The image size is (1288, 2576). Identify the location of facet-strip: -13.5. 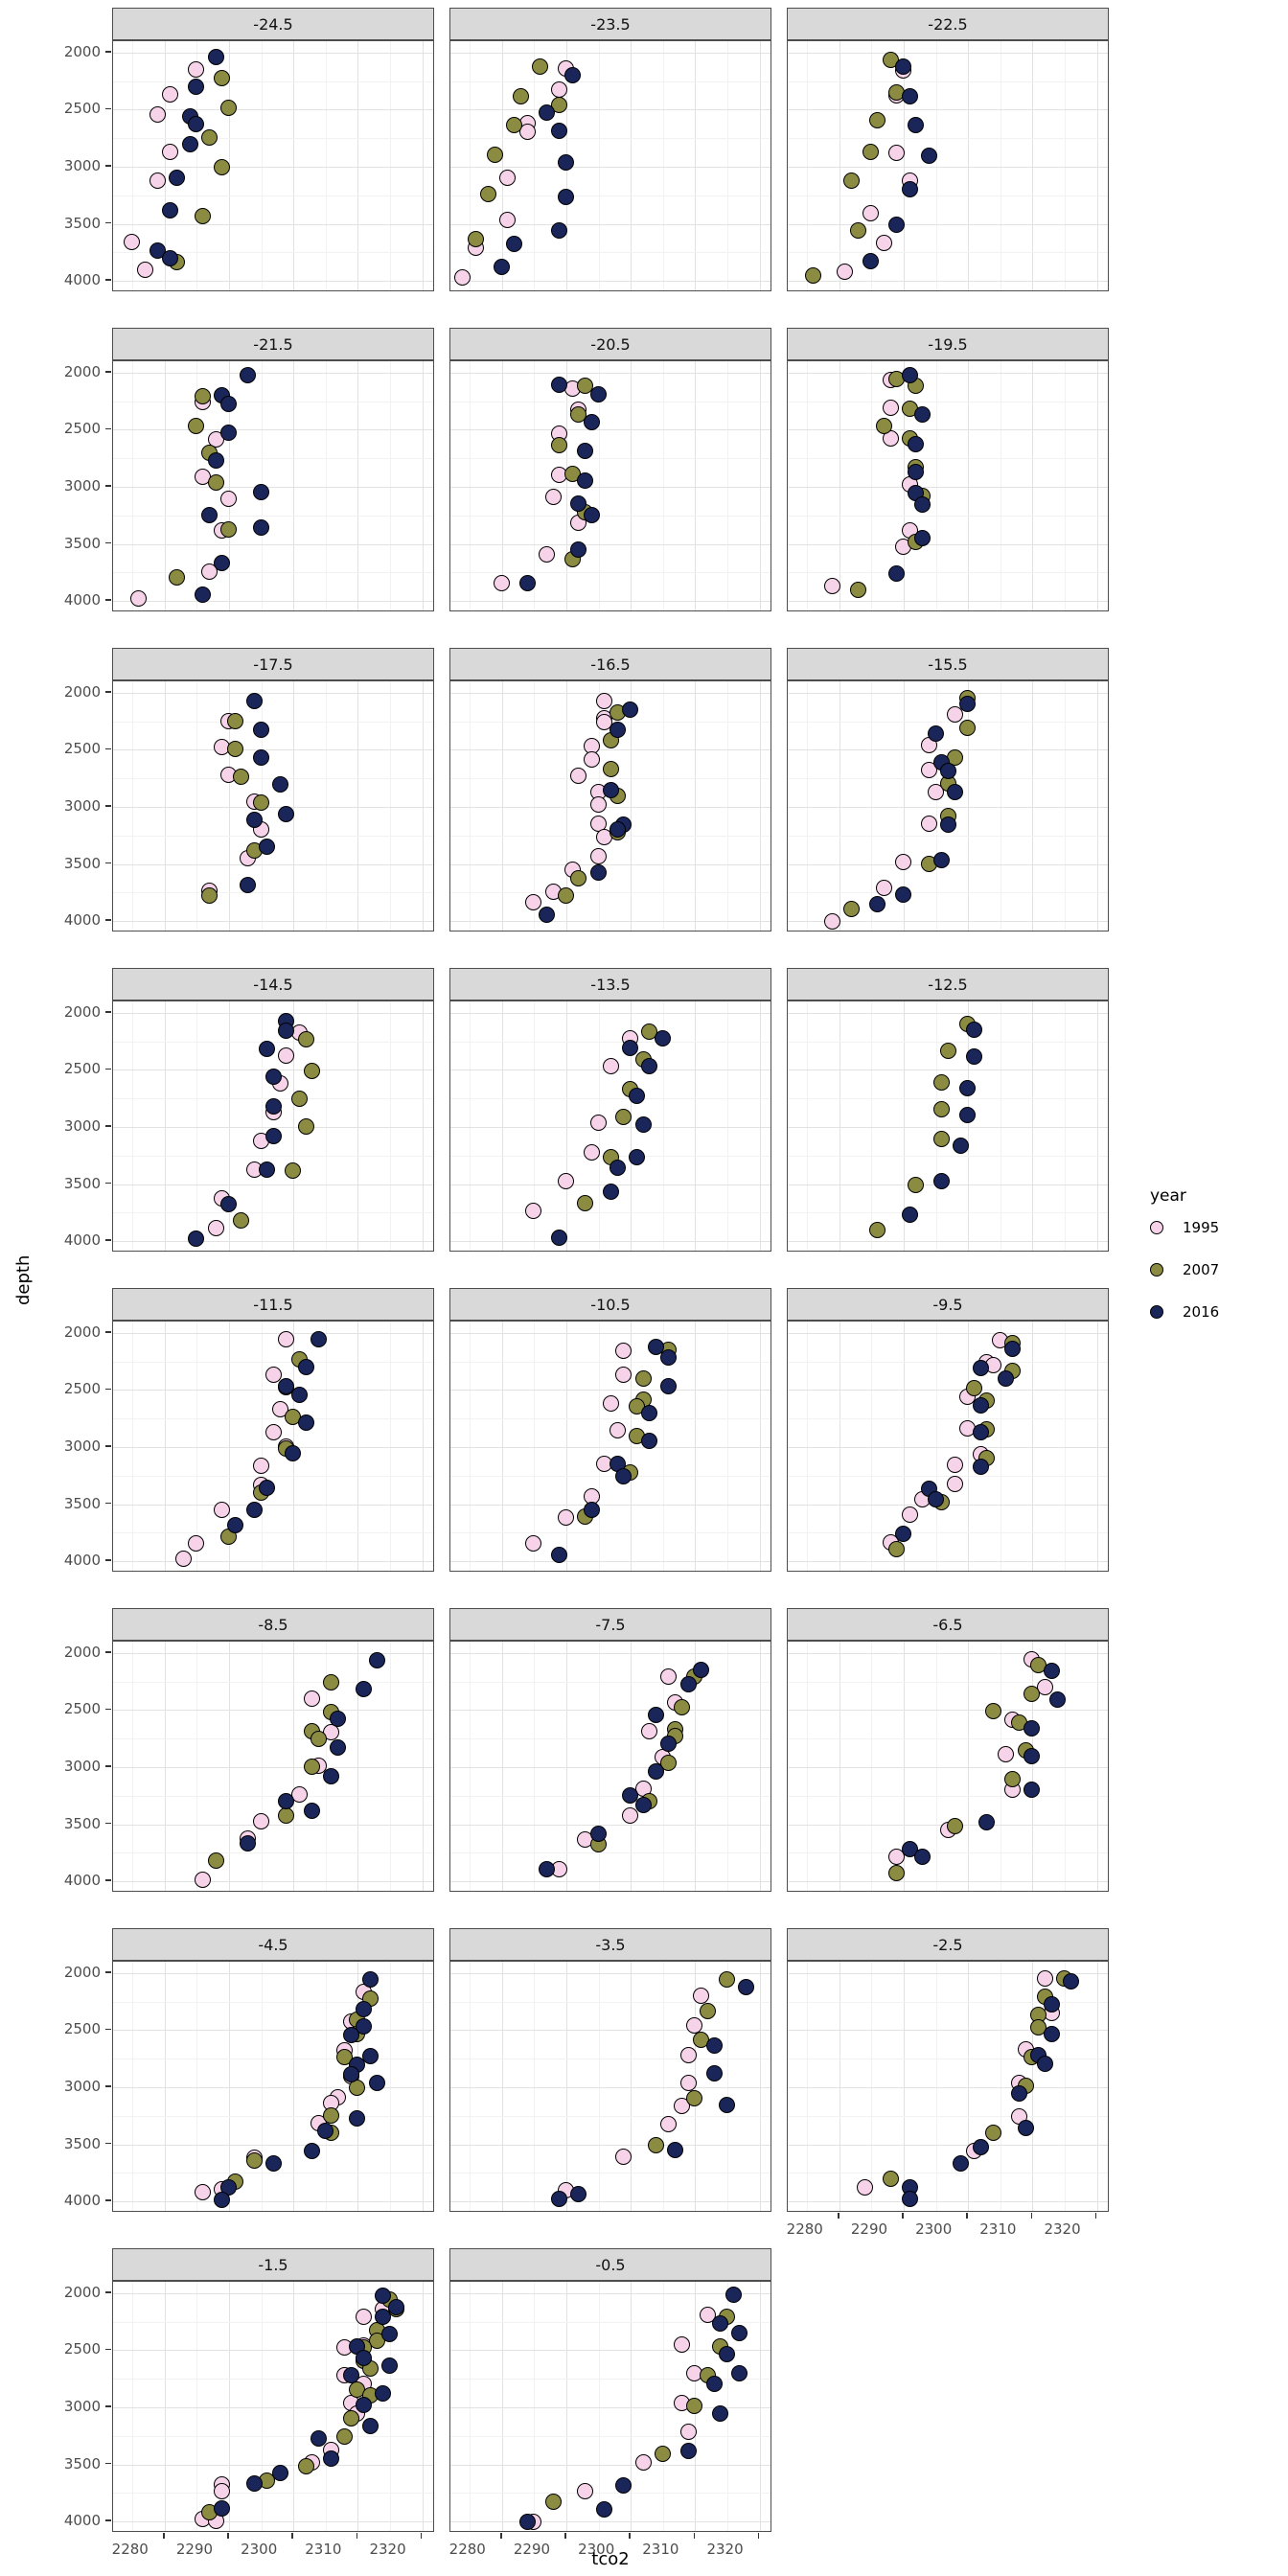
(610, 984).